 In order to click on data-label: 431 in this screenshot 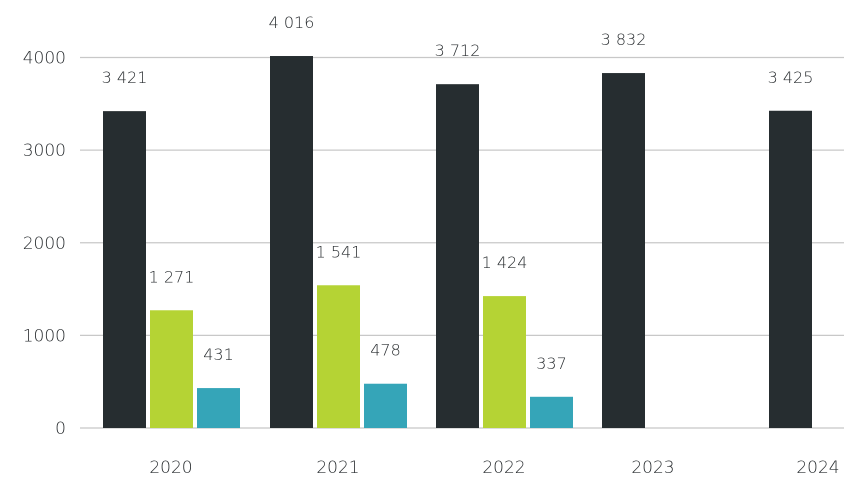, I will do `click(218, 354)`.